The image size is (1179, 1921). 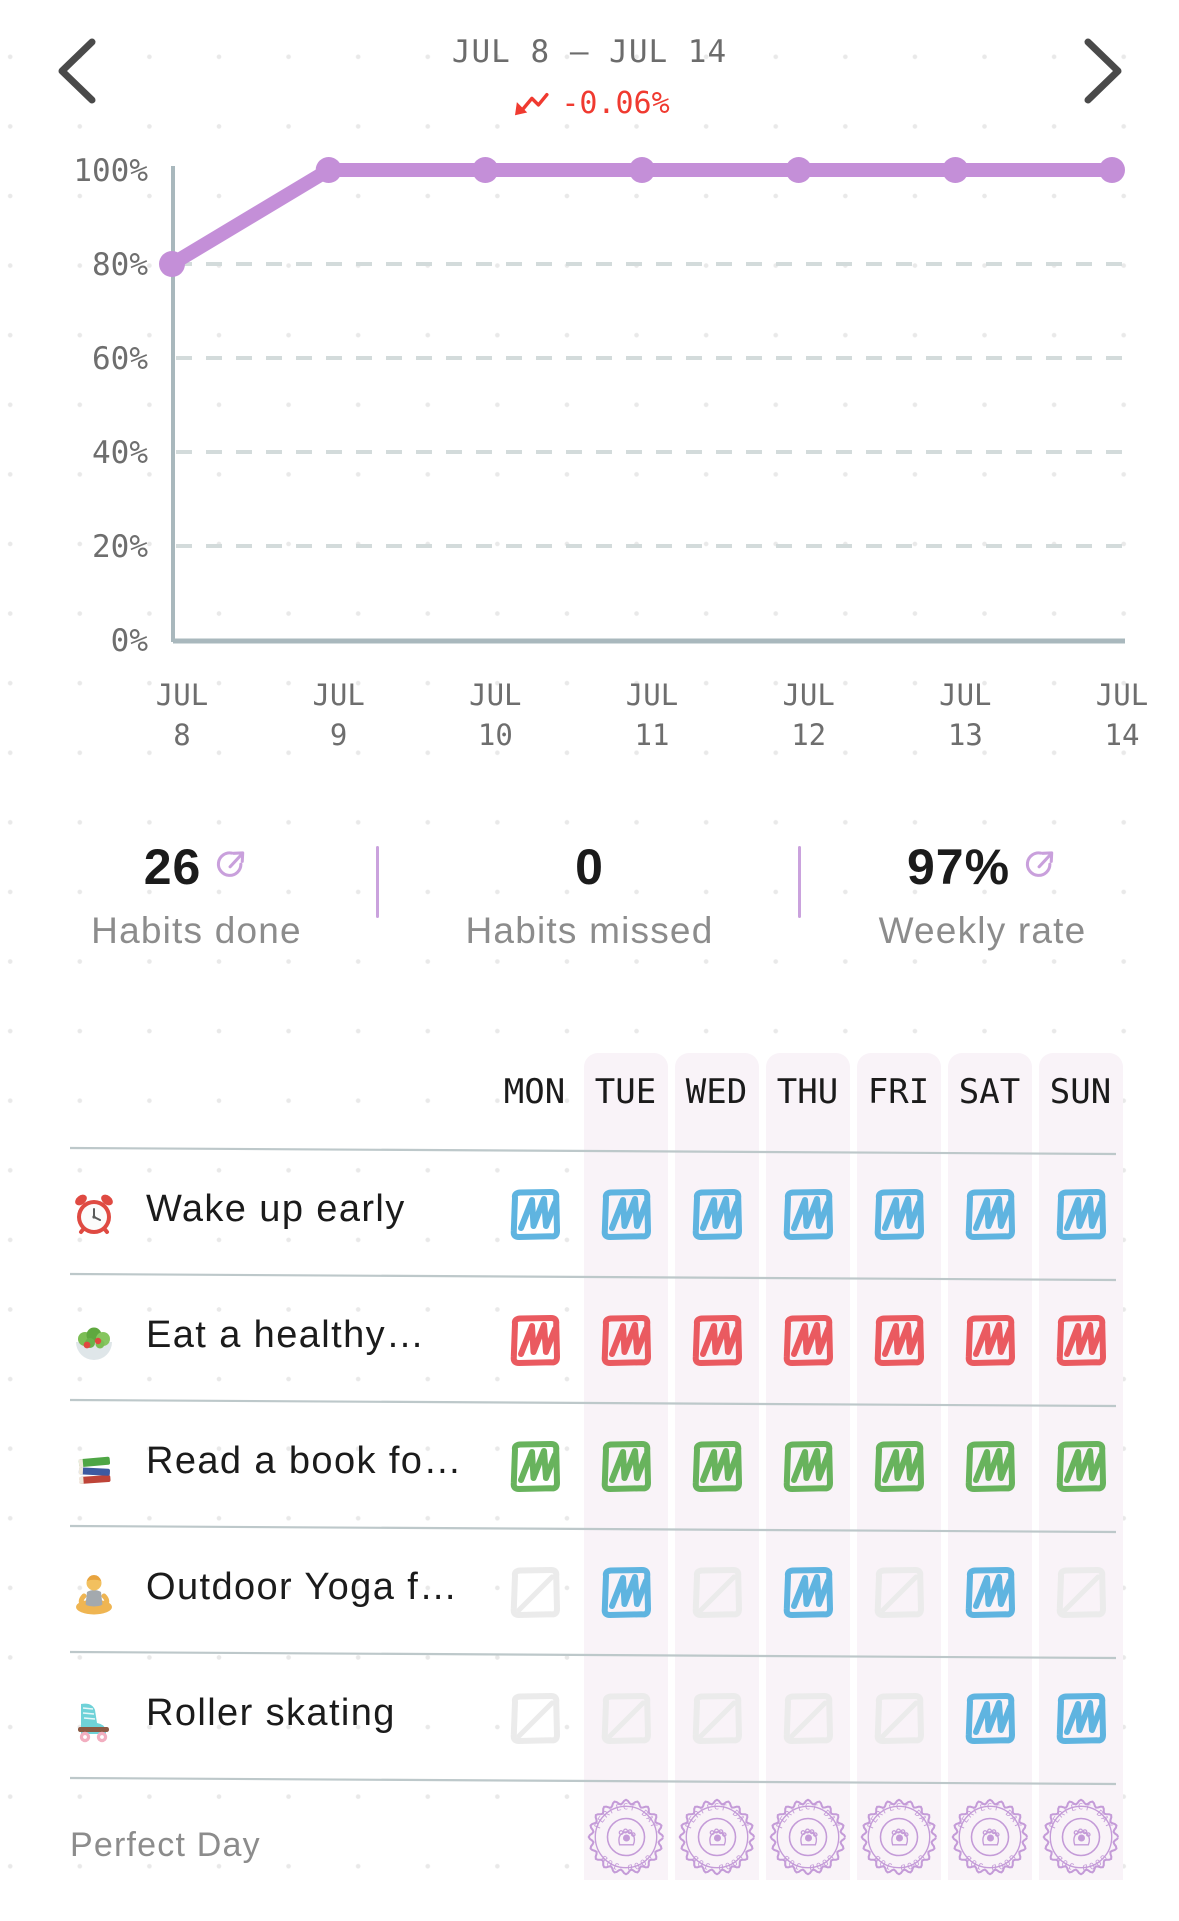 What do you see at coordinates (196, 906) in the screenshot?
I see `stat-habits-done: 26 Habits done` at bounding box center [196, 906].